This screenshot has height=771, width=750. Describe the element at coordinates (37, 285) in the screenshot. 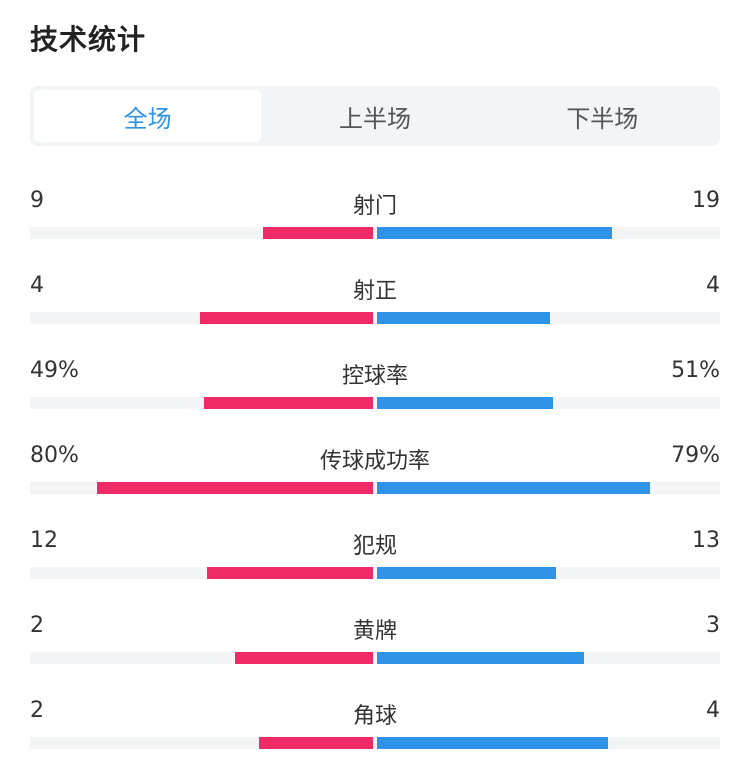

I see `home-value: 4` at that location.